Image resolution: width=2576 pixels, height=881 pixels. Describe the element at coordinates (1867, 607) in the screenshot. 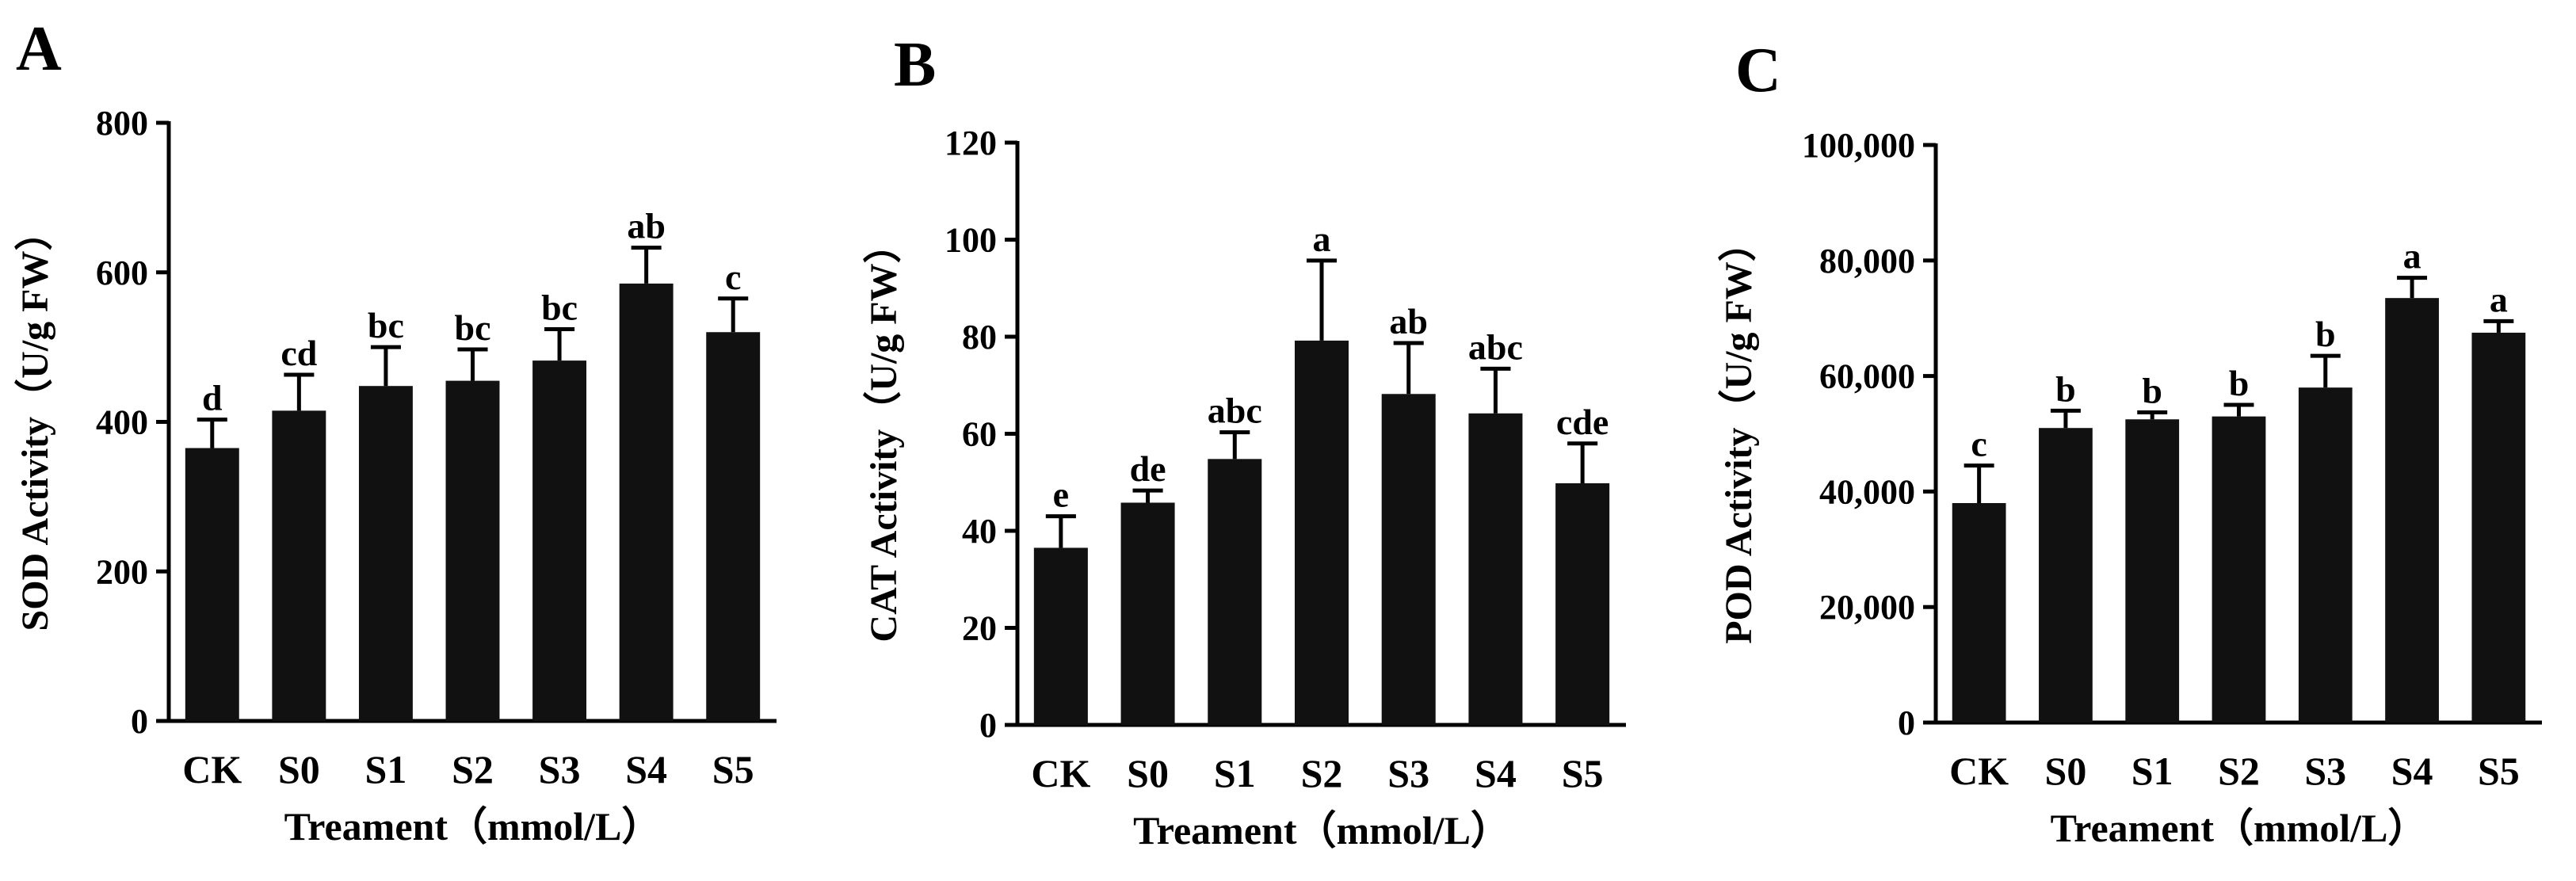

I see `panel-c-y-tick-label: 20,000` at that location.